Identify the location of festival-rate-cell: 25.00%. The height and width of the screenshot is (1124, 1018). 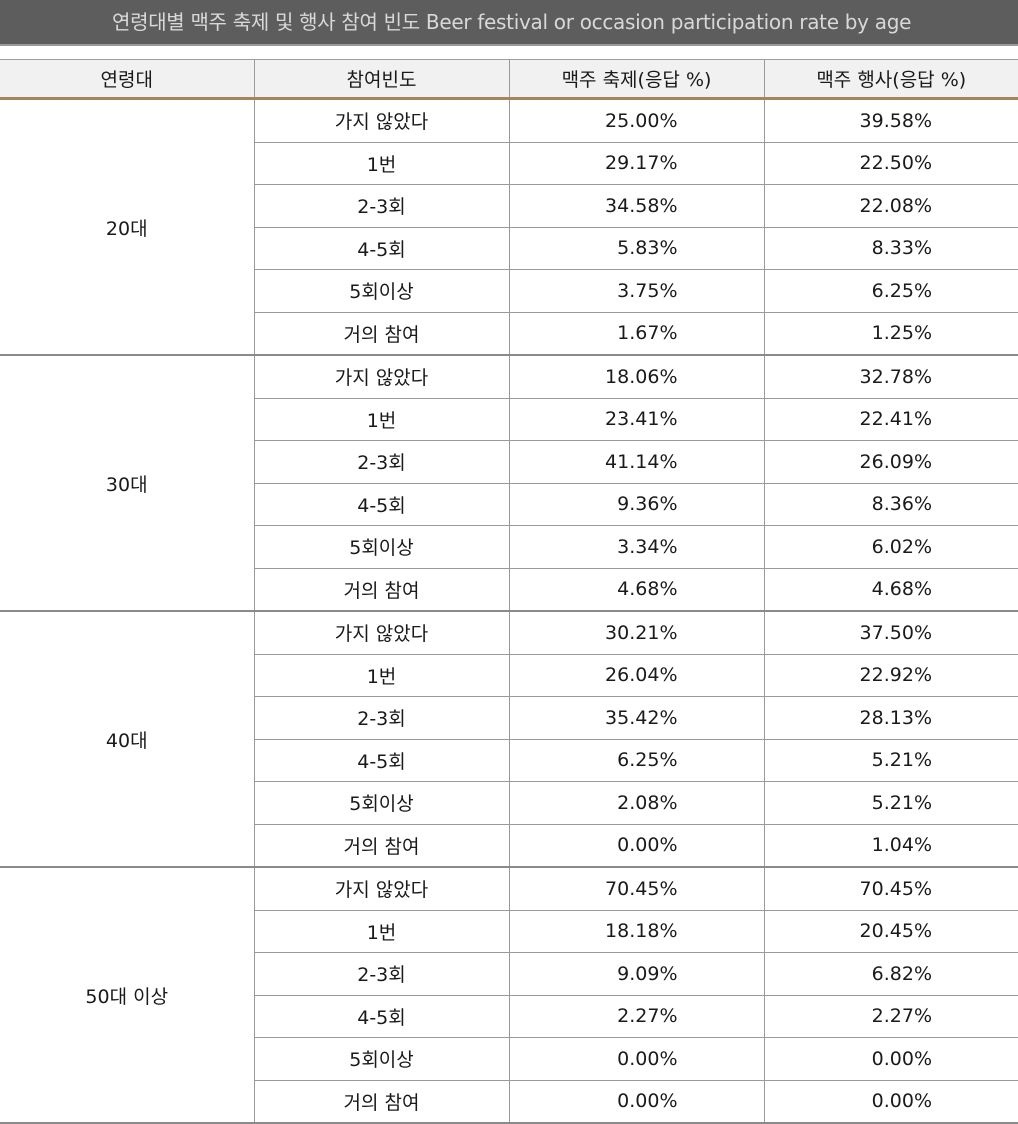
(636, 120).